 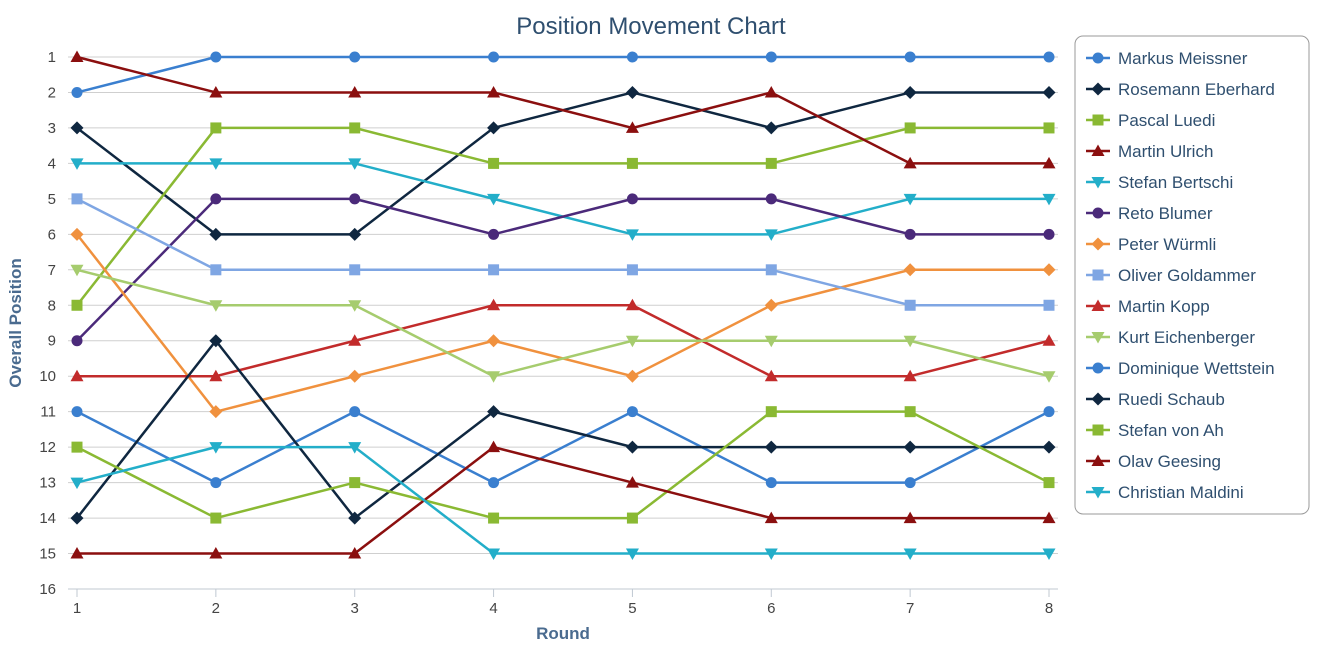 What do you see at coordinates (1149, 213) in the screenshot?
I see `legend-item: Reto Blumer` at bounding box center [1149, 213].